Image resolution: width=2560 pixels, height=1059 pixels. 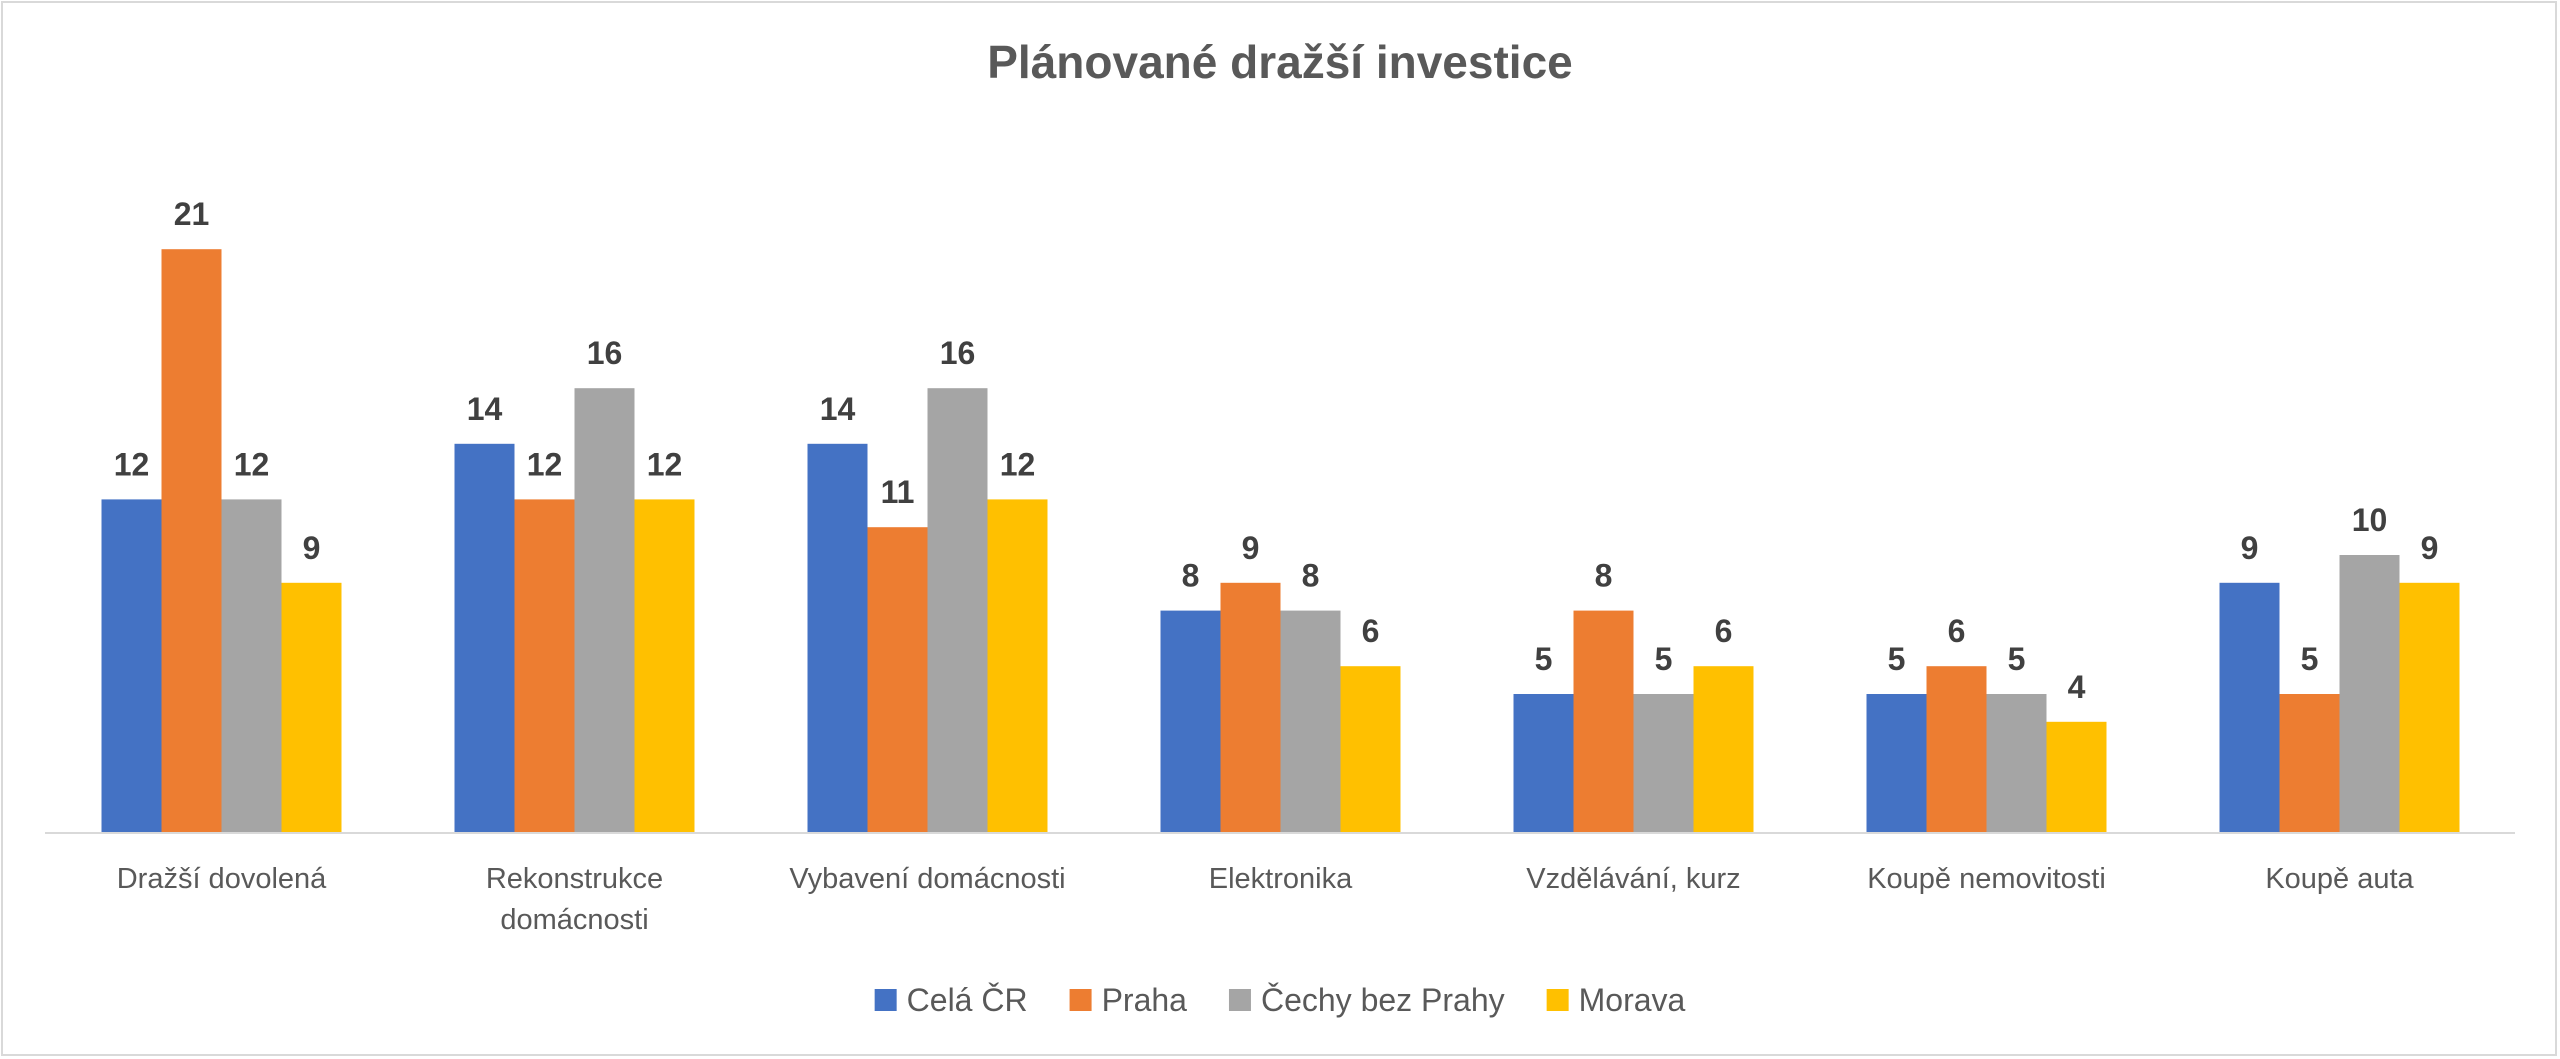 I want to click on data-label-2-series-2: 12, so click(x=545, y=464).